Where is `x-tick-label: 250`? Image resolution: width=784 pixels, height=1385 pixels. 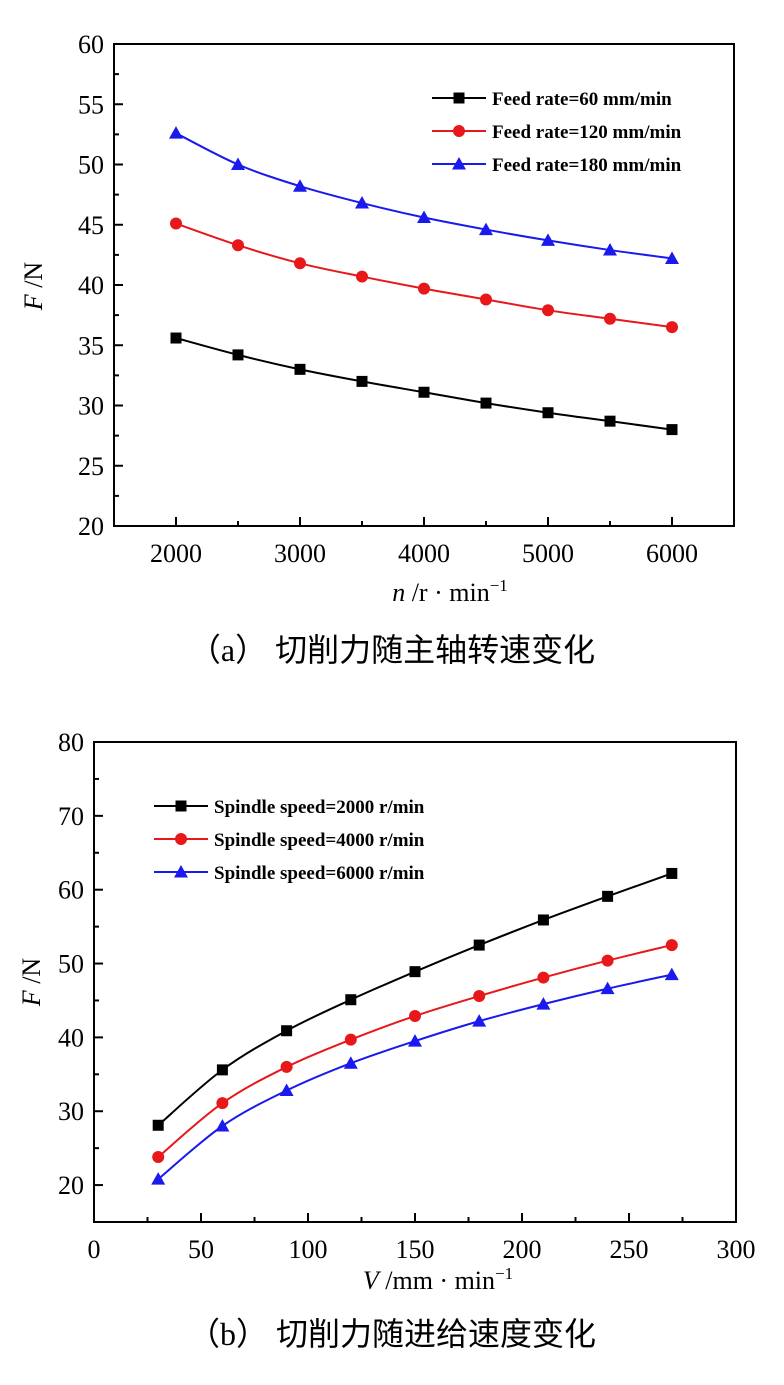
x-tick-label: 250 is located at coordinates (629, 1249).